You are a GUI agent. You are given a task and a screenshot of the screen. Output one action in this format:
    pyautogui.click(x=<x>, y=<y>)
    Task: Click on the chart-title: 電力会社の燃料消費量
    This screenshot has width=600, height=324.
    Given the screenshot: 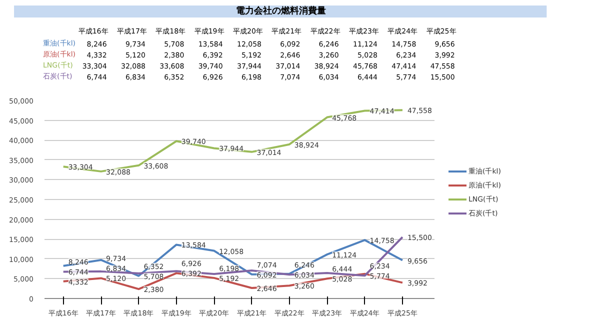 What is the action you would take?
    pyautogui.click(x=281, y=11)
    